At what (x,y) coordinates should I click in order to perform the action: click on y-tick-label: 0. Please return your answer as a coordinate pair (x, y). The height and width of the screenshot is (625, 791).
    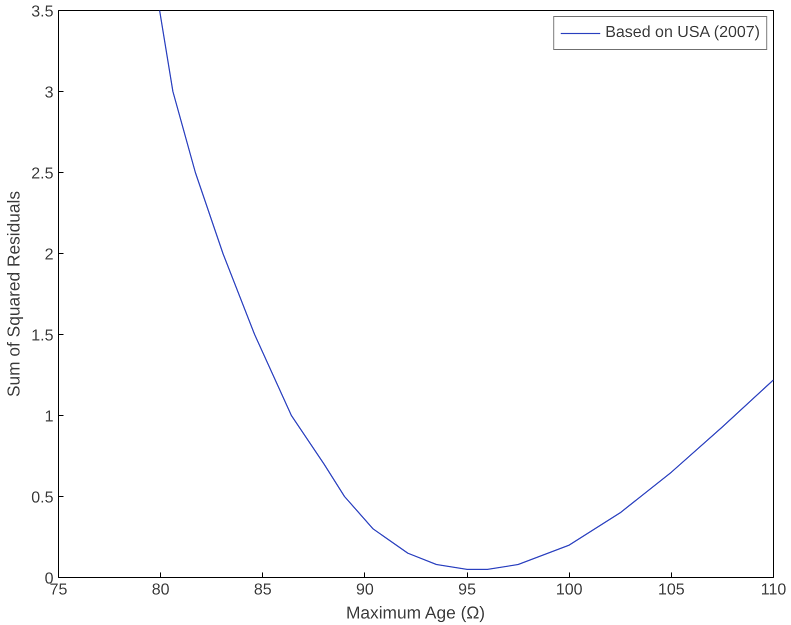
    Looking at the image, I should click on (49, 579).